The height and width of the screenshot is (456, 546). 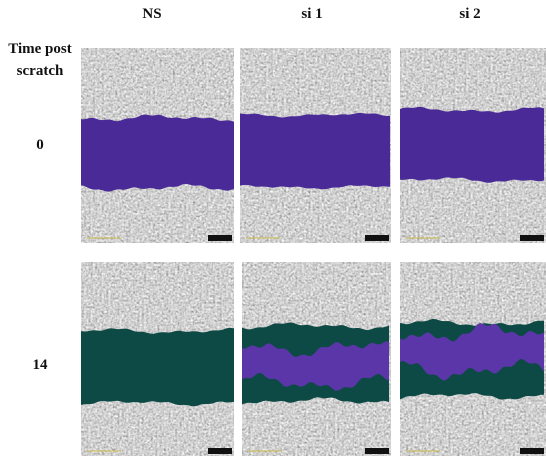 I want to click on column-header: NS, so click(x=152, y=14).